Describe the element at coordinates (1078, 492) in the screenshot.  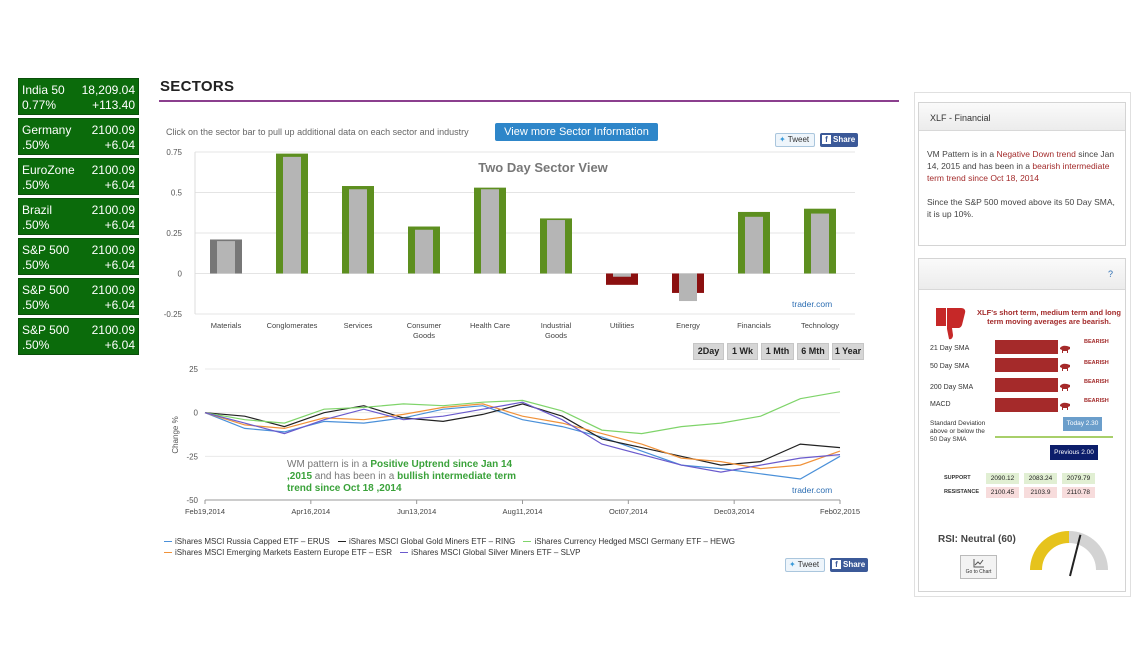
I see `resistance-value: 2110.78` at that location.